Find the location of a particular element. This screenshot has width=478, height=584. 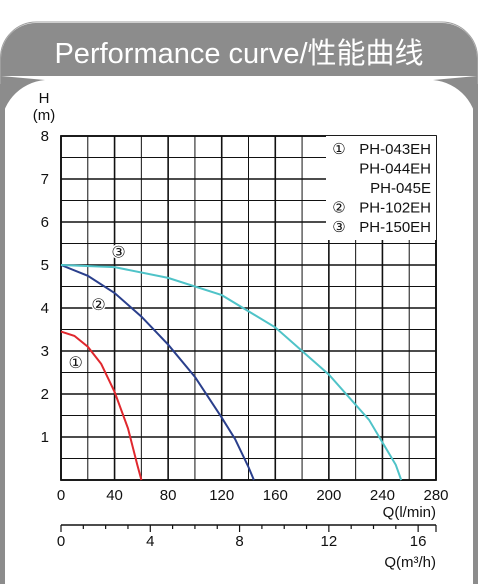

x-tick-label: 80 is located at coordinates (168, 495).